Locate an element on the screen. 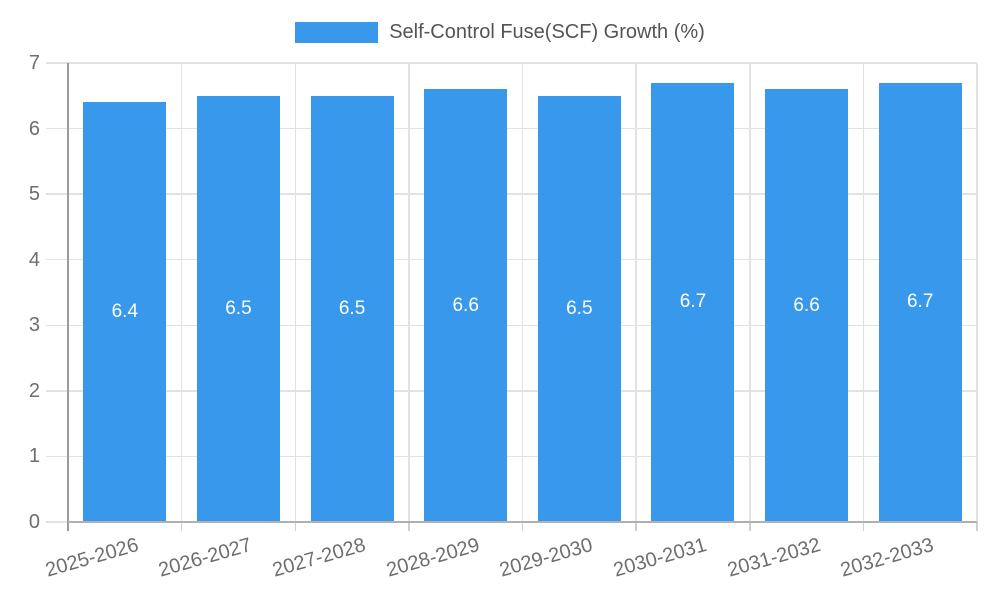 The width and height of the screenshot is (1000, 600). y-axis-tick-label: 3 is located at coordinates (34, 325).